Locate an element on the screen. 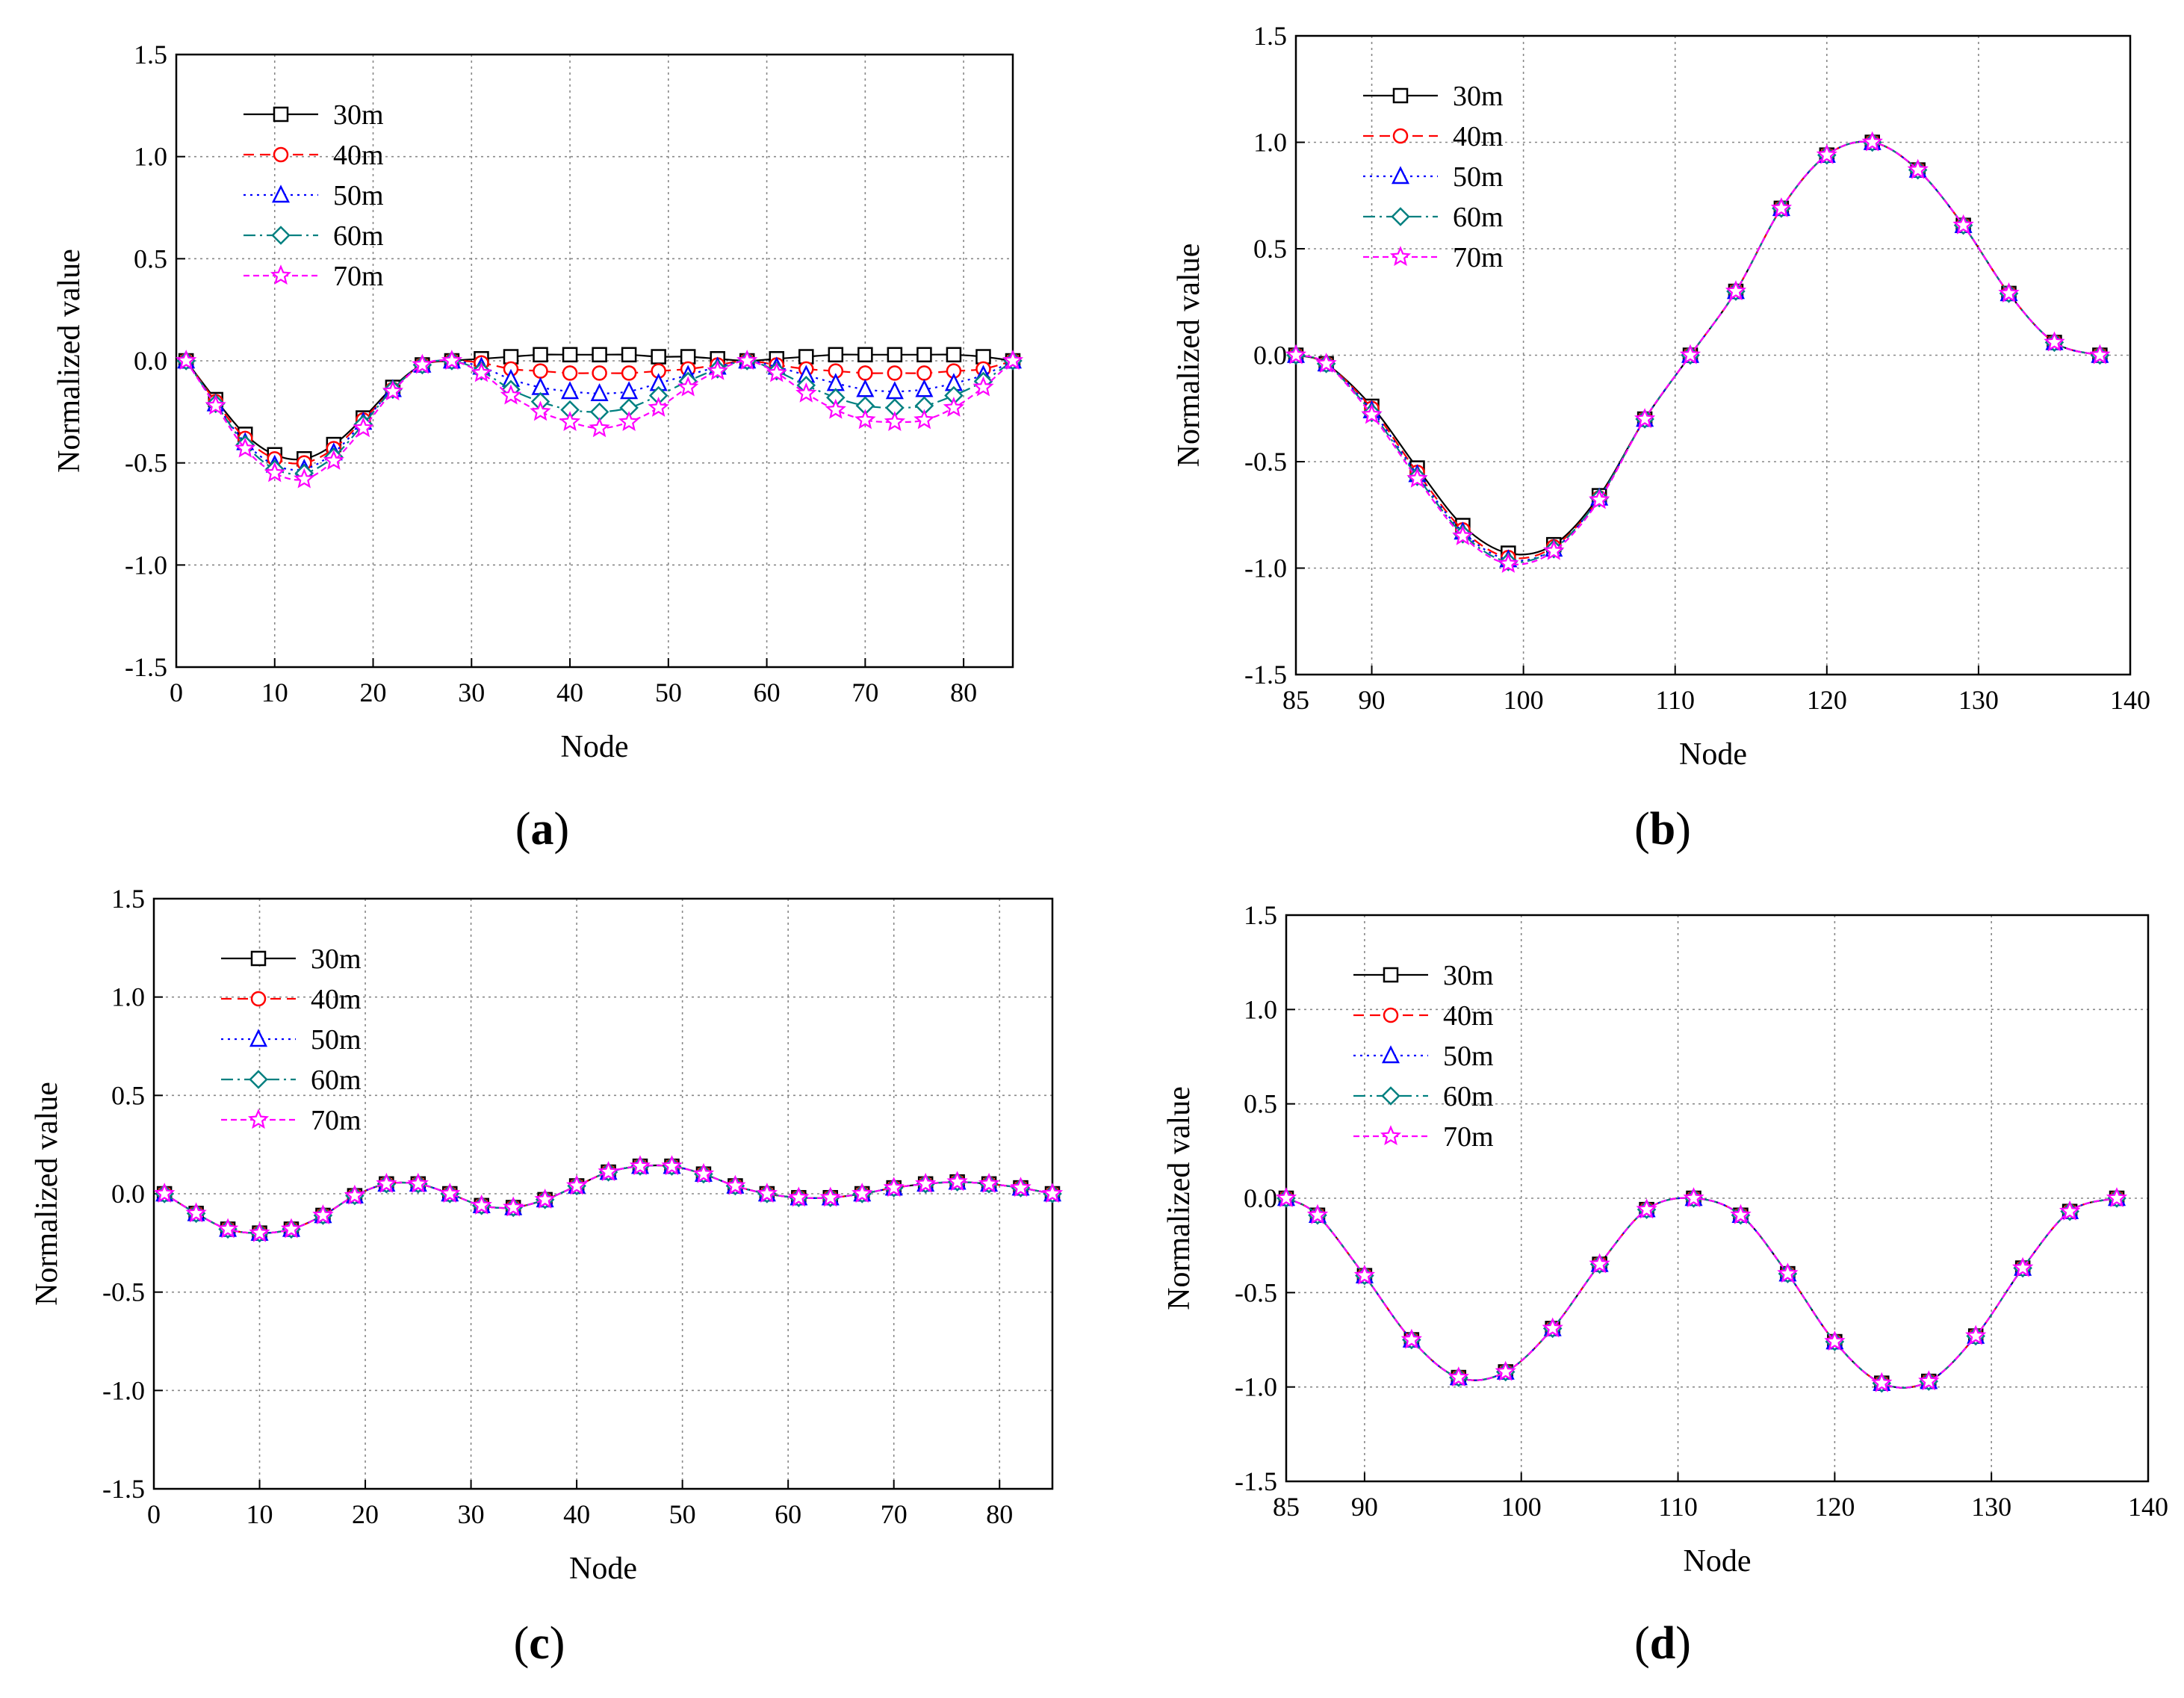  series-30m is located at coordinates (1701, 1290).